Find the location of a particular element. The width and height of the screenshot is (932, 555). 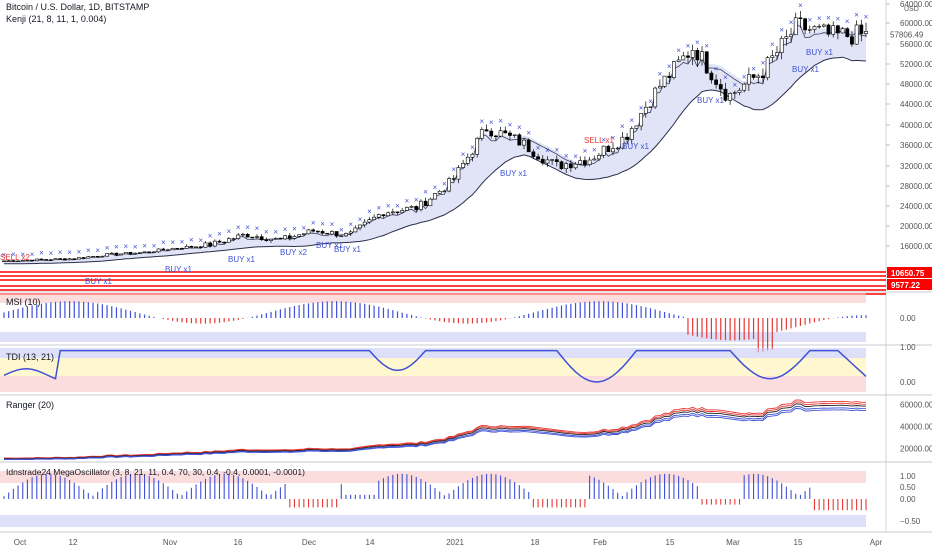

pane-title-msi: MSI (10) is located at coordinates (23, 302).